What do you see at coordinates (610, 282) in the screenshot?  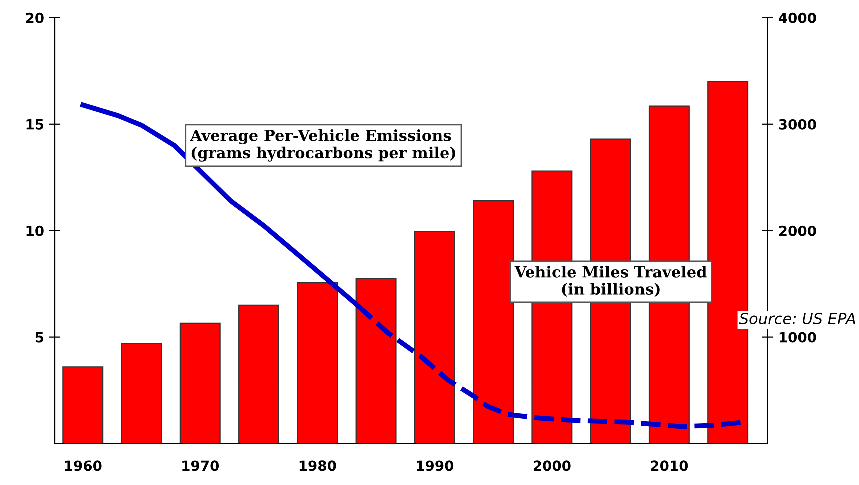 I see `annotation: Vehicle Miles Traveled (in billions)` at bounding box center [610, 282].